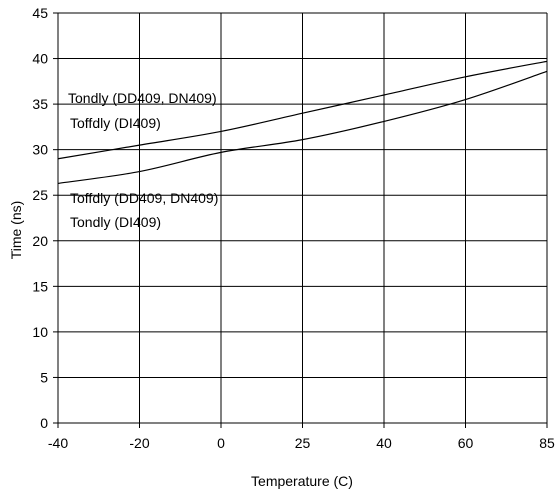  What do you see at coordinates (44, 423) in the screenshot?
I see `y-tick-label: 0` at bounding box center [44, 423].